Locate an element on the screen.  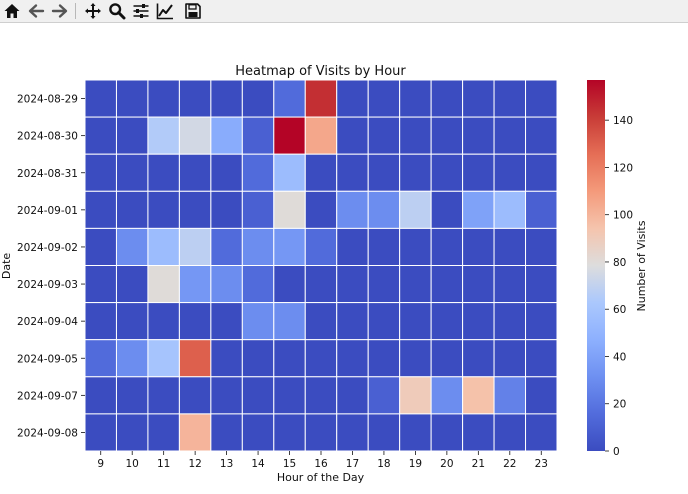
home-button is located at coordinates (12, 11).